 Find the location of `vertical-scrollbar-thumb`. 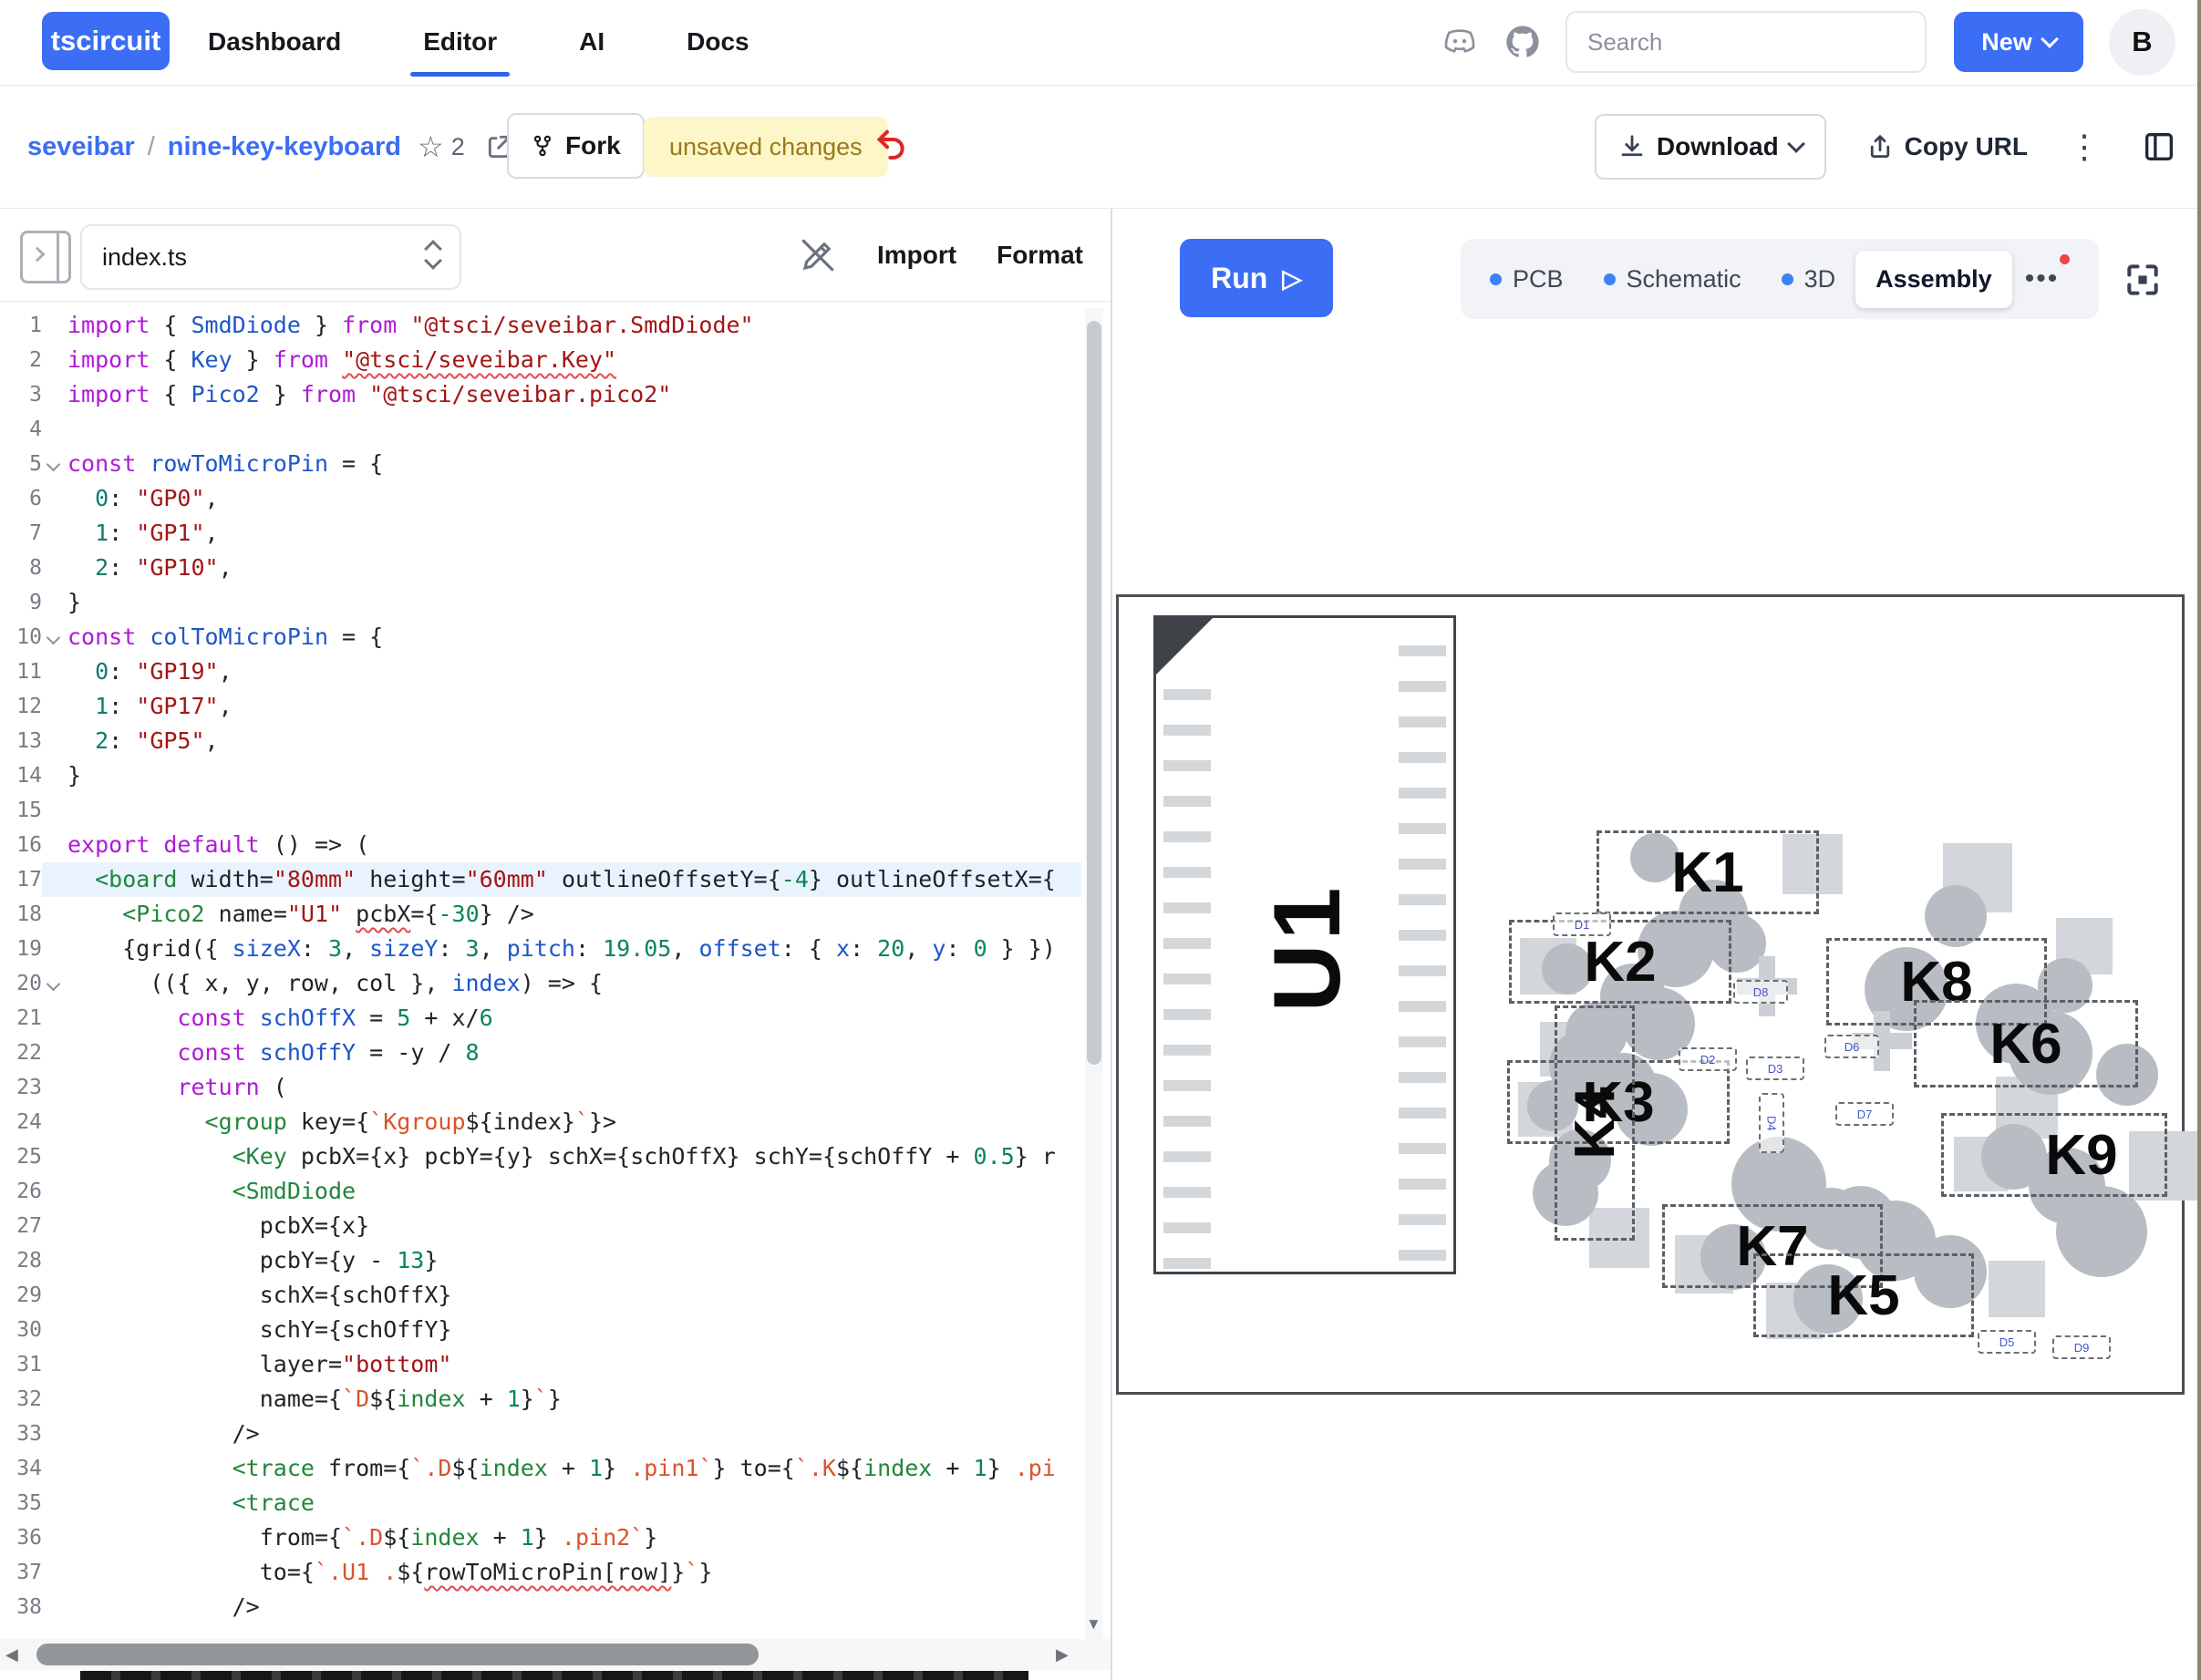

vertical-scrollbar-thumb is located at coordinates (1094, 693).